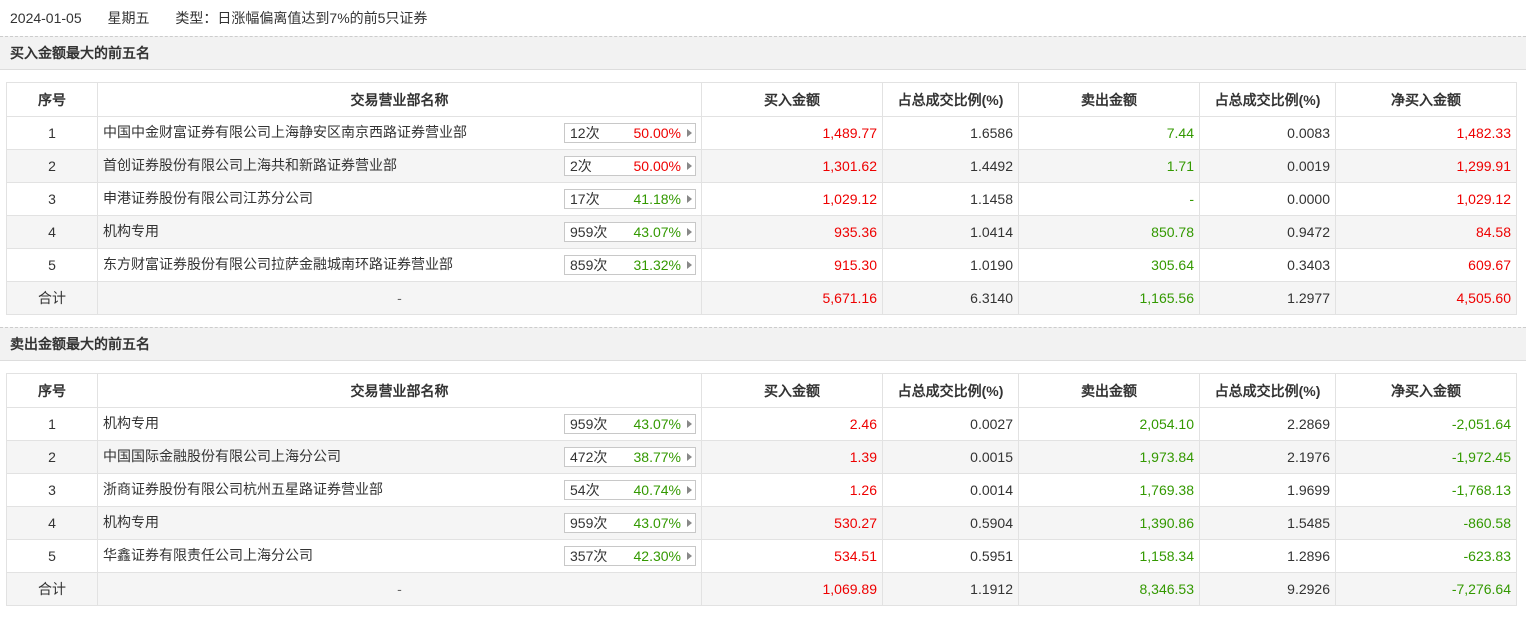 This screenshot has height=620, width=1526. I want to click on net-amount: -1,972.45, so click(1426, 457).